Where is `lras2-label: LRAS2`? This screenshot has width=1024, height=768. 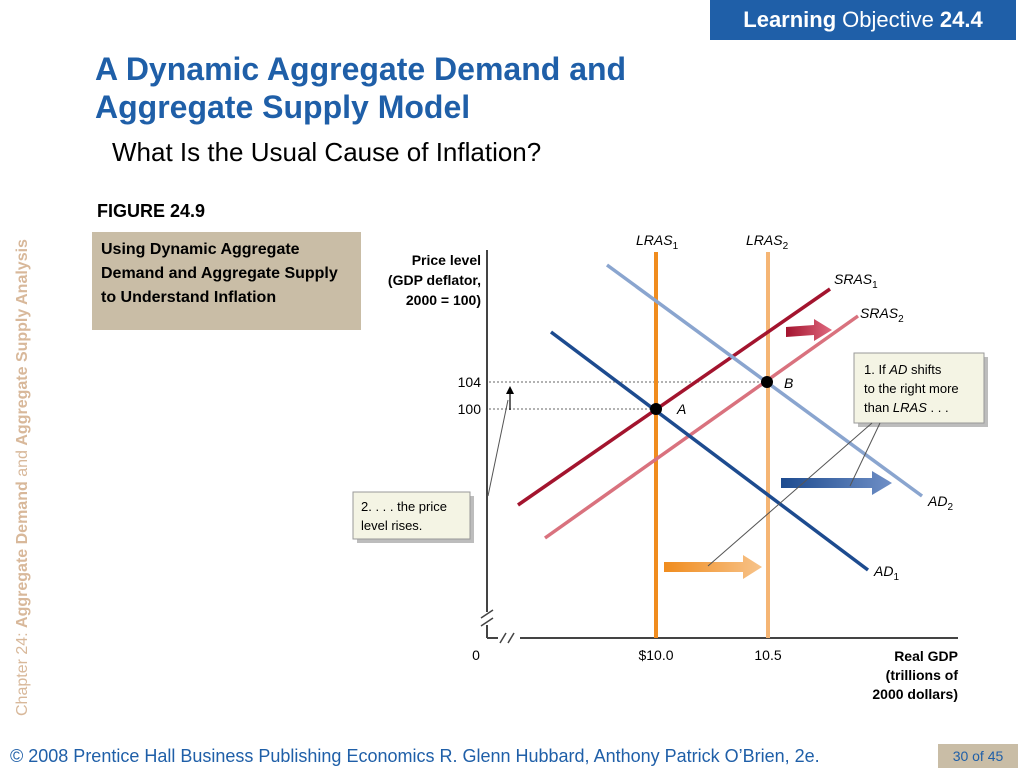 lras2-label: LRAS2 is located at coordinates (767, 242).